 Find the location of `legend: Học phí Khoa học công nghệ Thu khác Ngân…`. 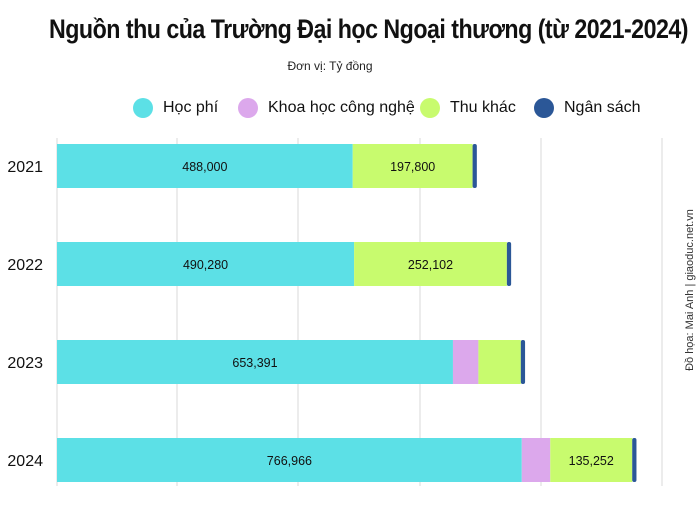

legend: Học phí Khoa học công nghệ Thu khác Ngân… is located at coordinates (350, 108).